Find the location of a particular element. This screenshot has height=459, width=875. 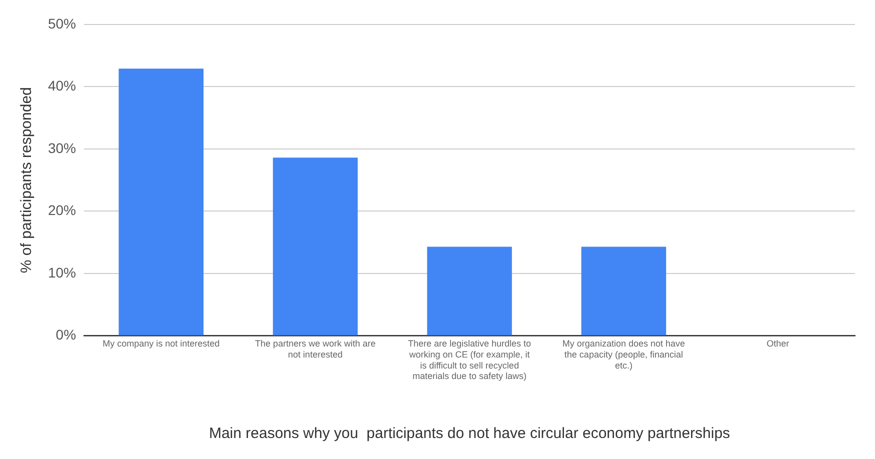

x-axis-title: Main reasons why you participants do not have circular economy partnerships is located at coordinates (469, 433).